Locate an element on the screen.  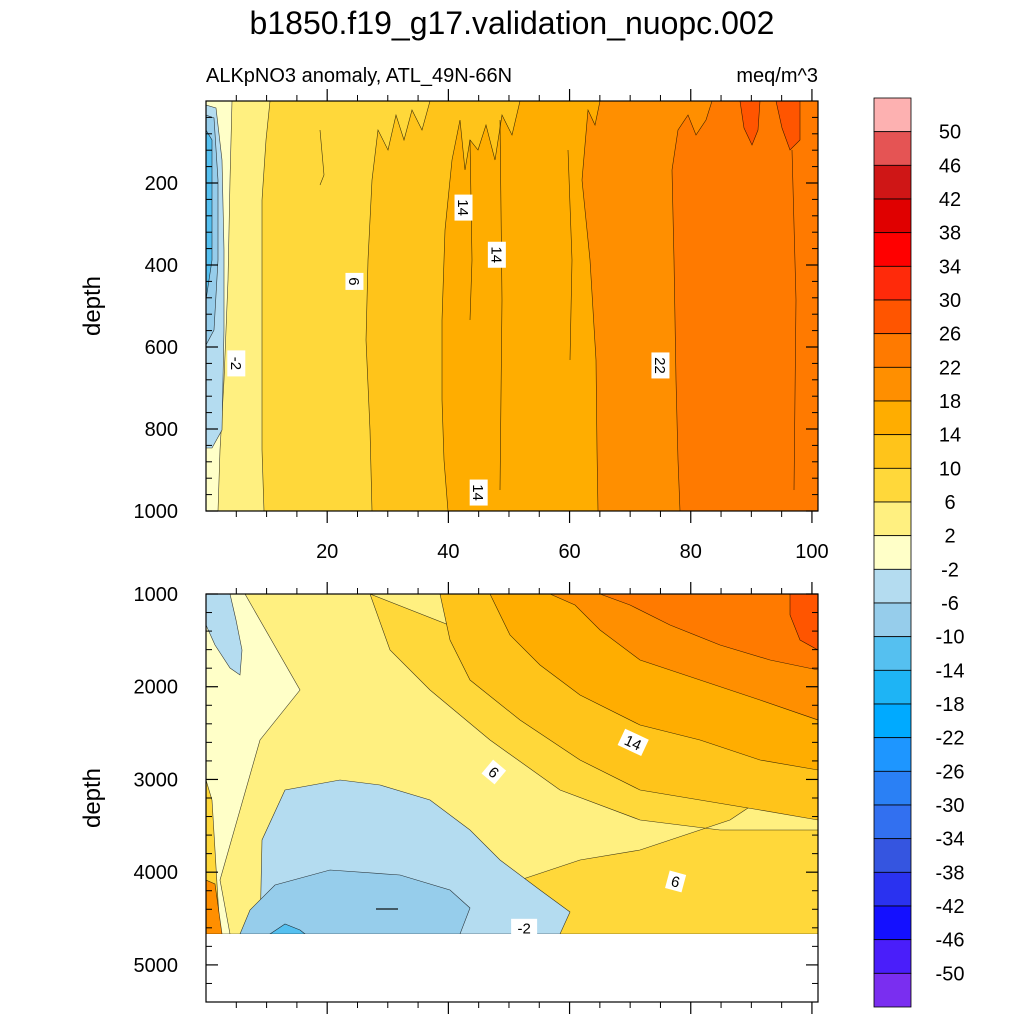
colorbar-label: 14 is located at coordinates (950, 436).